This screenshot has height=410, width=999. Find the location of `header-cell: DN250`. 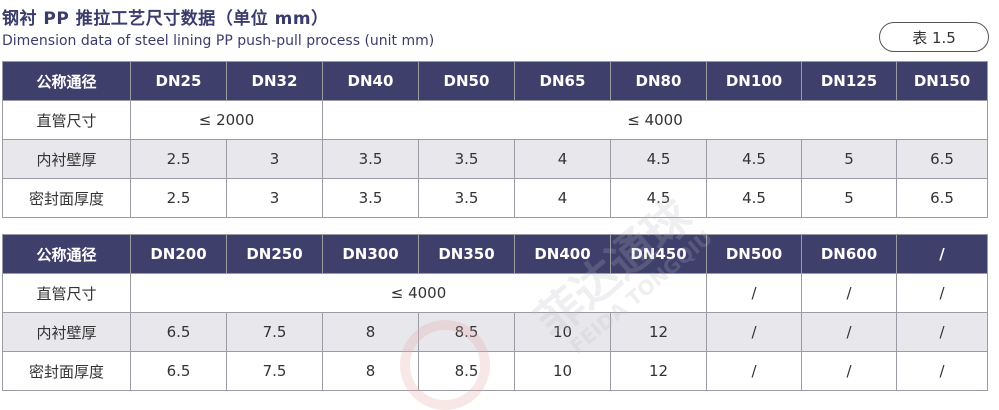

header-cell: DN250 is located at coordinates (274, 254).